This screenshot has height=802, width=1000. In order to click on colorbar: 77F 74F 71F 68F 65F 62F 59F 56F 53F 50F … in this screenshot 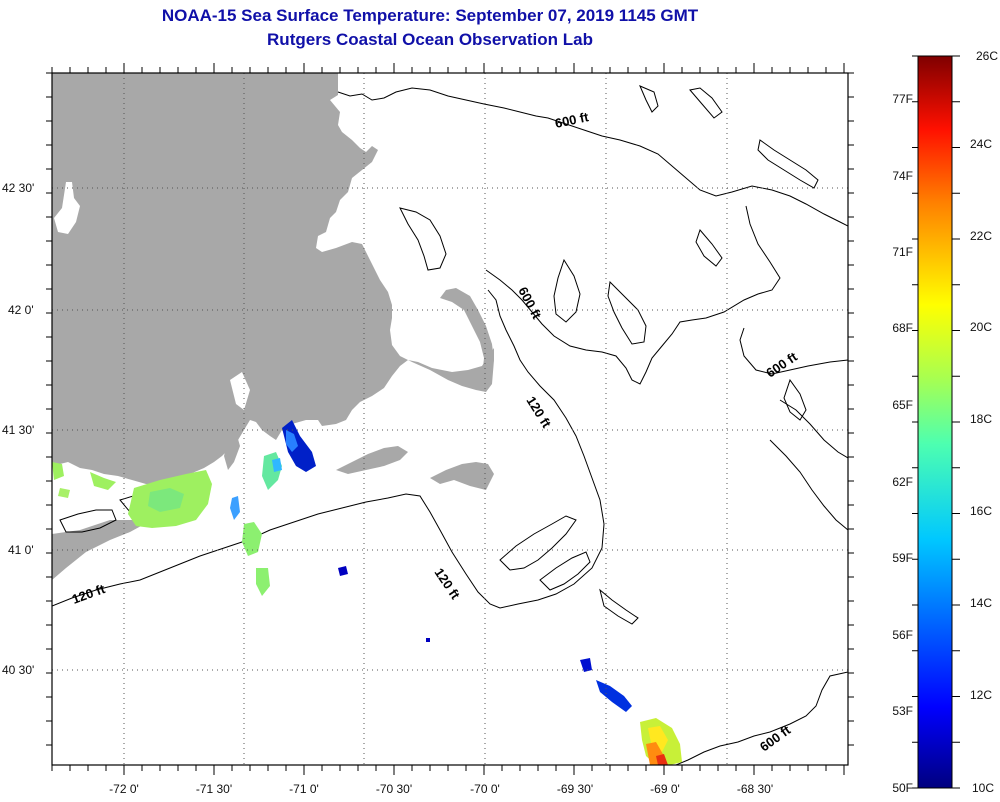, I will do `click(945, 422)`.